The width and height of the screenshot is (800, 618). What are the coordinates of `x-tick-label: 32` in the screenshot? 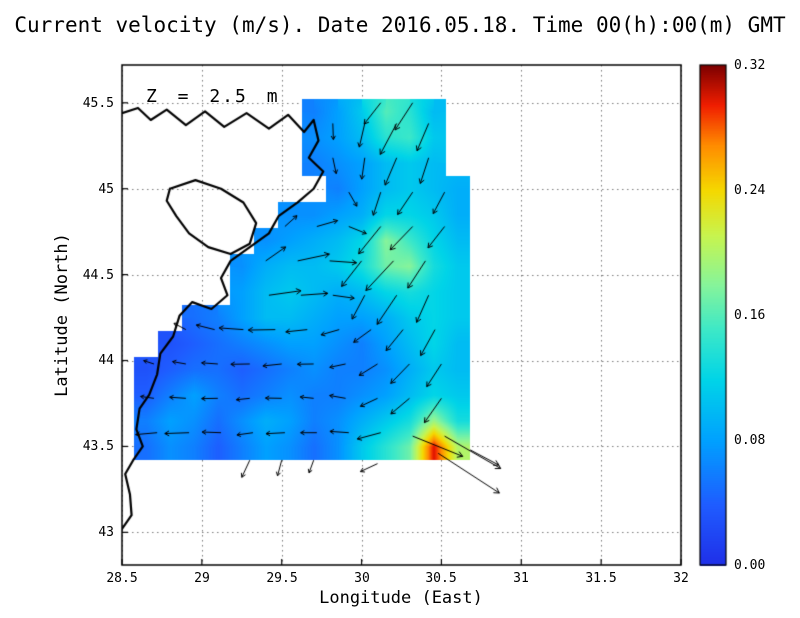 It's located at (681, 578).